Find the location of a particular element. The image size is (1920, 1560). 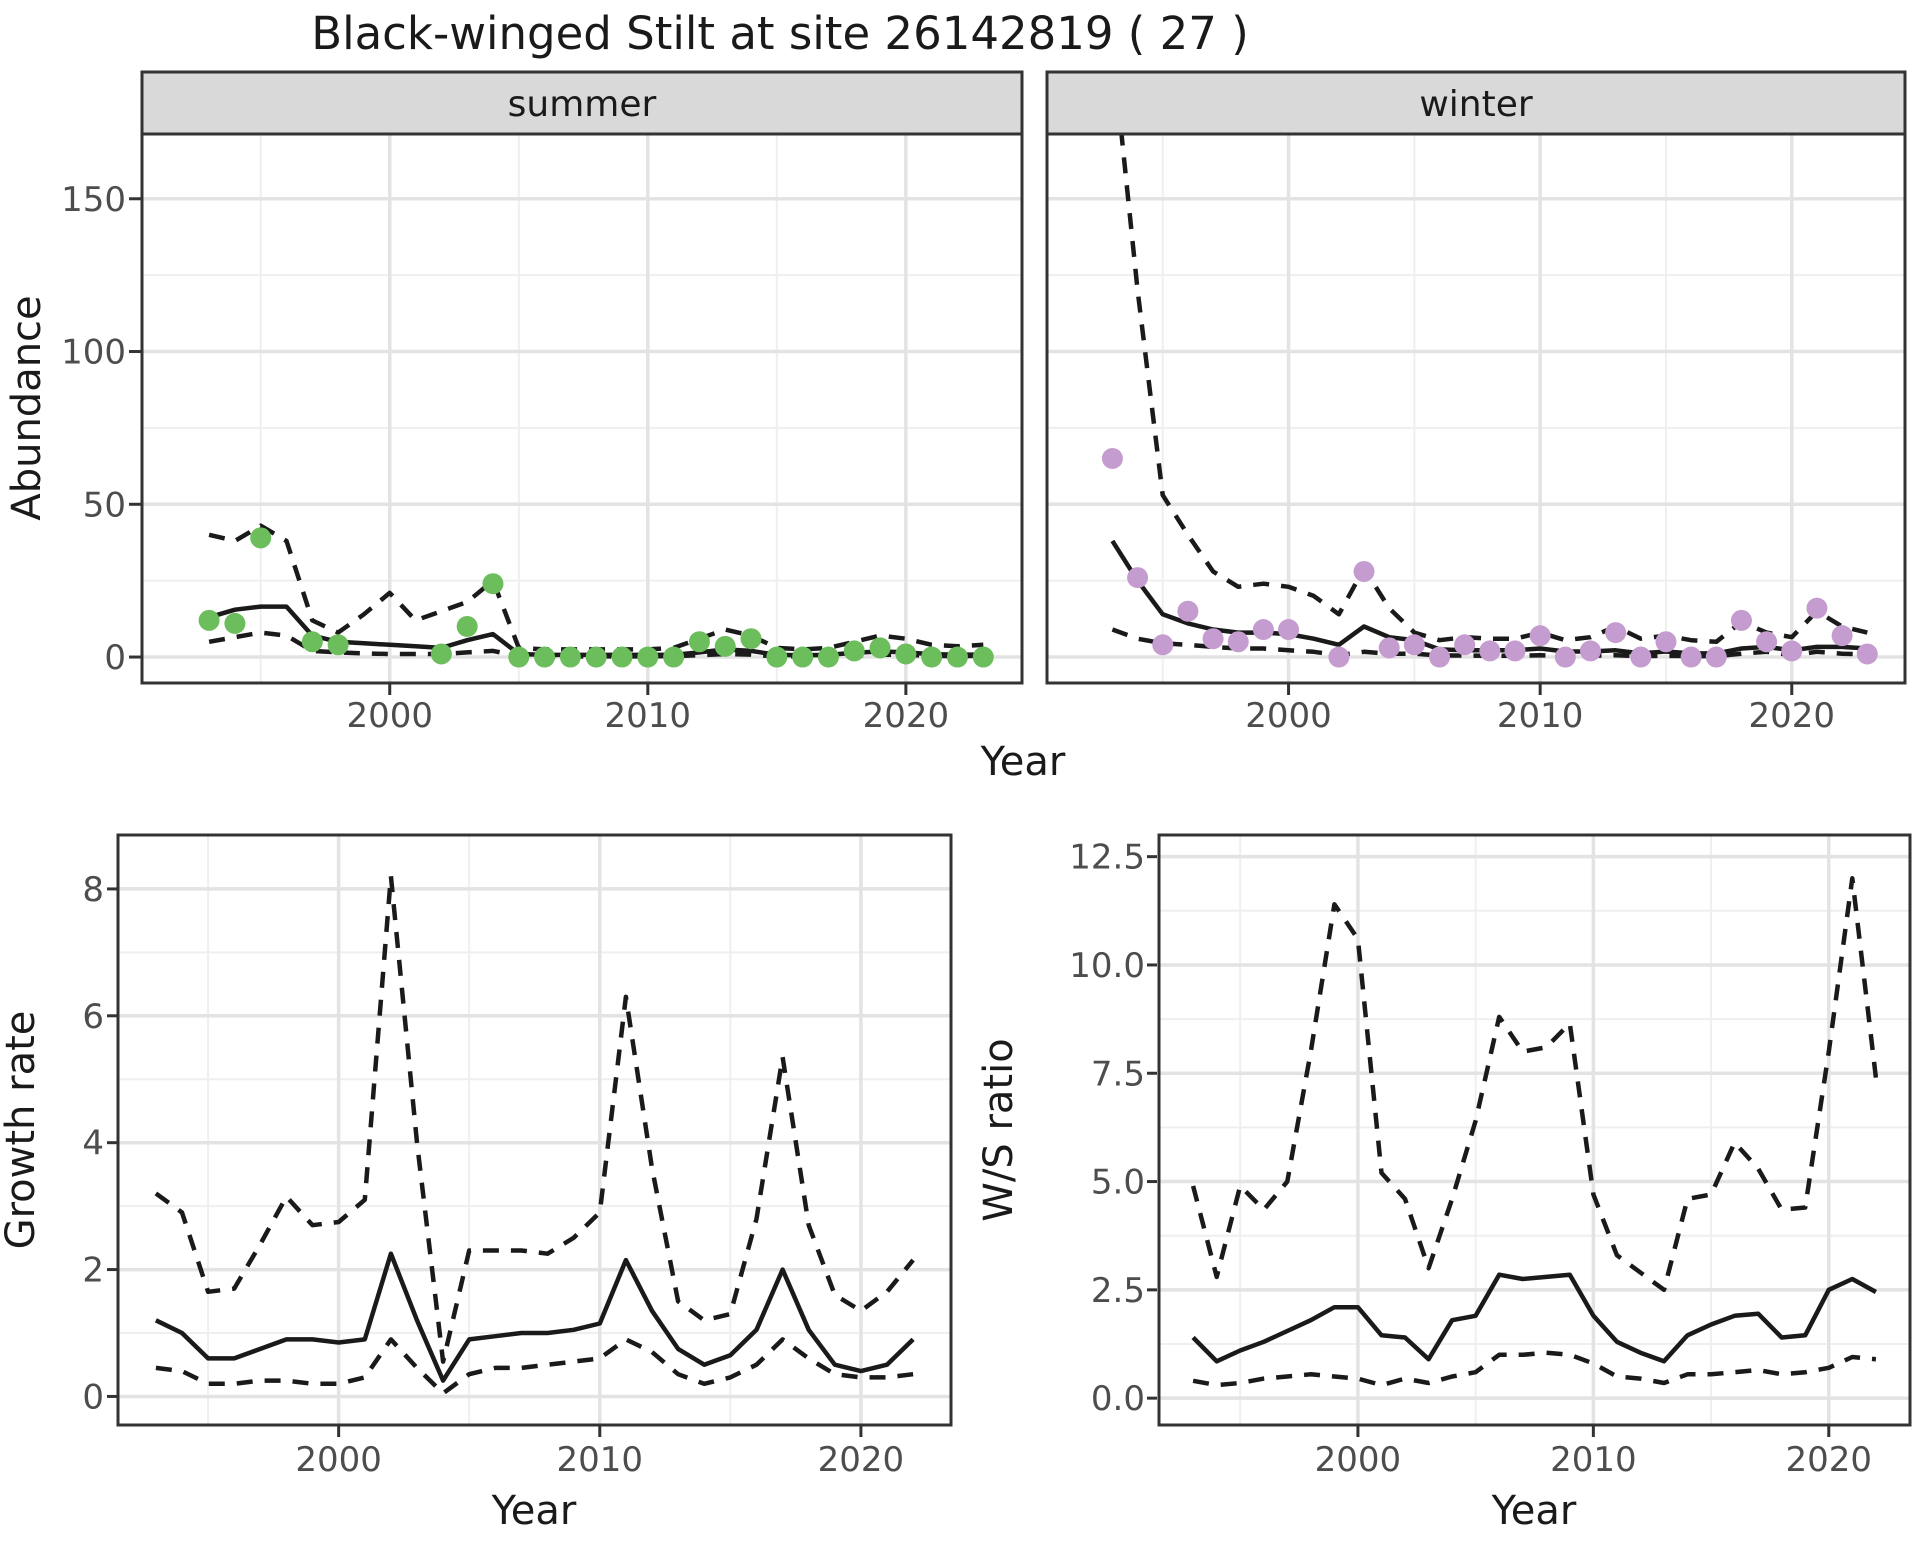

facet-strip-label: summer is located at coordinates (582, 104).